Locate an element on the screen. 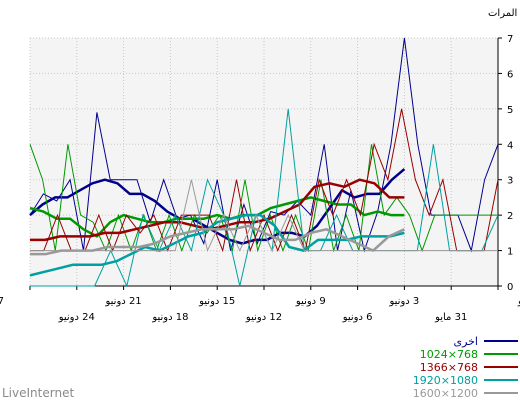 Image resolution: width=520 pixels, height=405 pixels. x-tick-label-lower: 6 دونيو is located at coordinates (357, 317).